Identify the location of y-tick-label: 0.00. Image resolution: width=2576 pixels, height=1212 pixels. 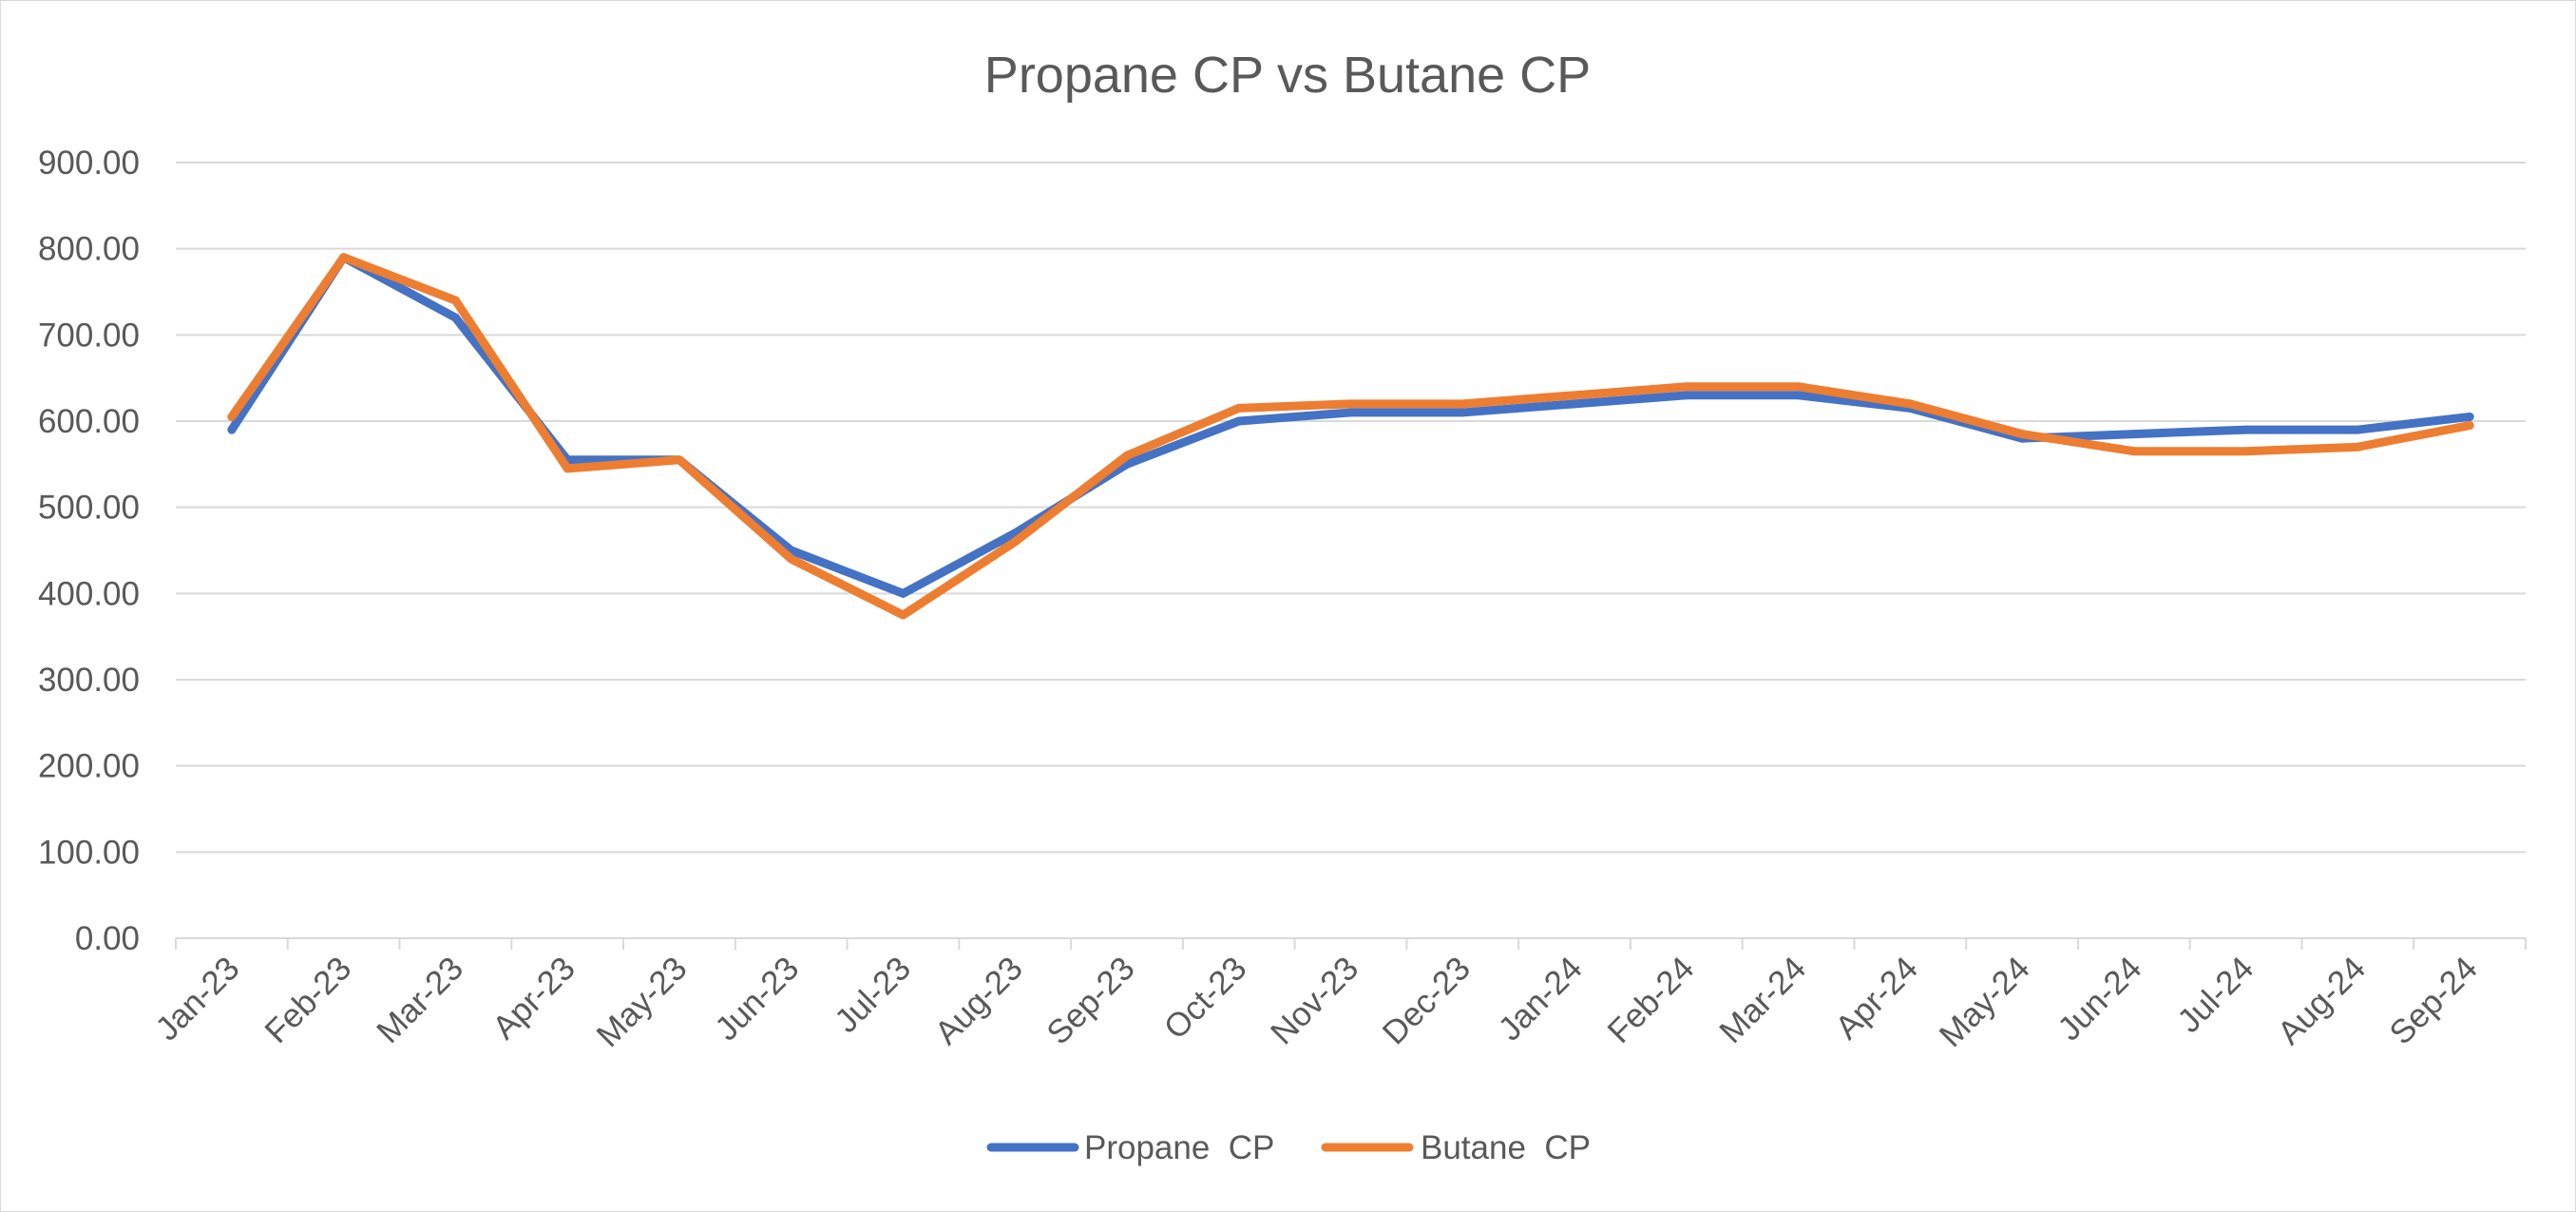
(107, 938).